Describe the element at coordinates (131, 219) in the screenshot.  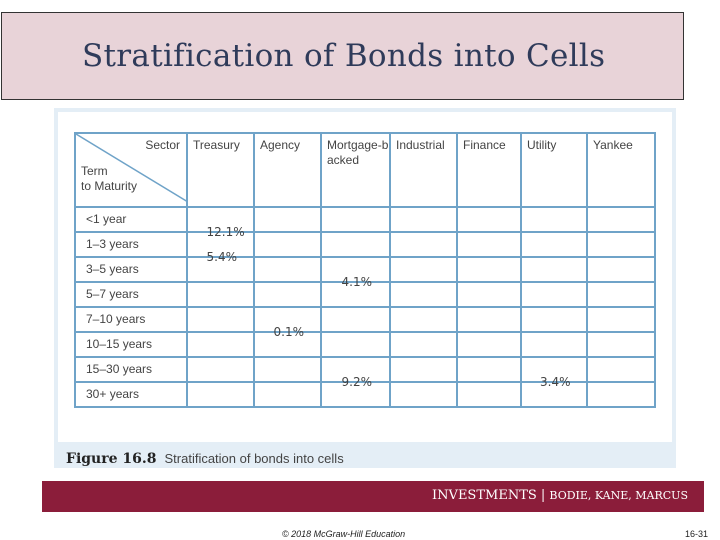
I see `row-label: <1 year` at that location.